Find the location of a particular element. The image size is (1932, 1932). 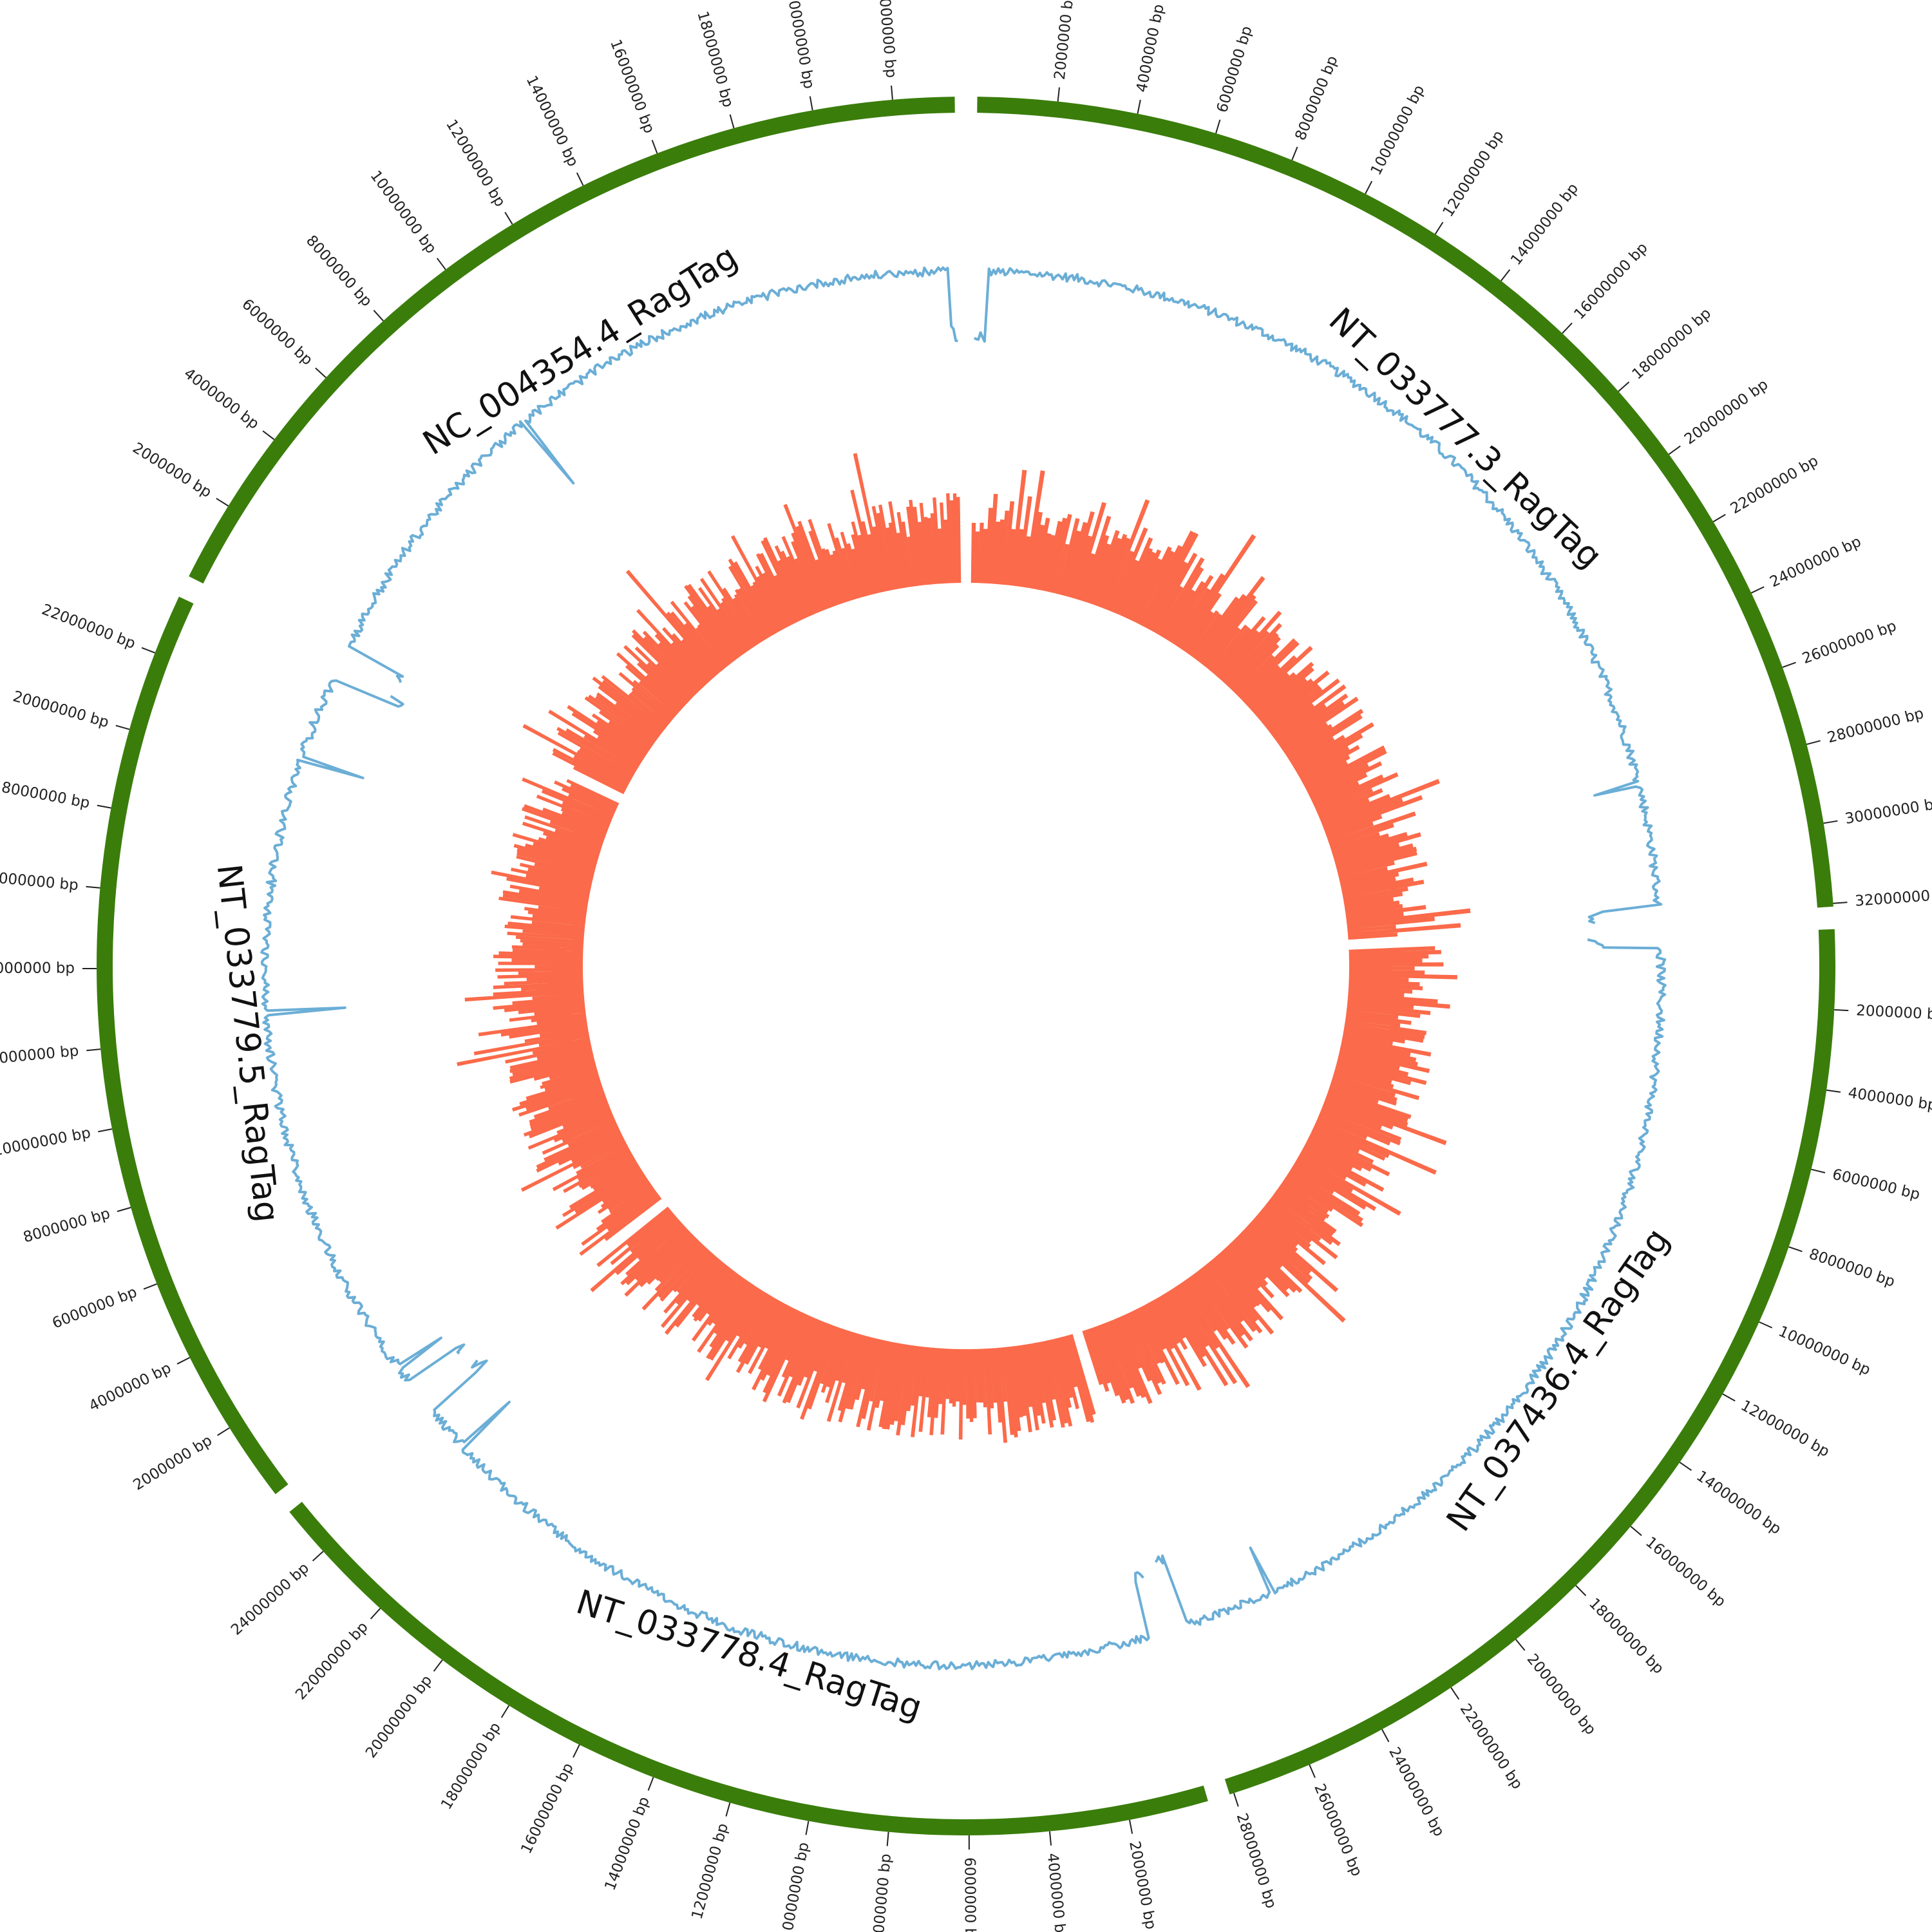

gc-line-nc-004354-4-ragtag is located at coordinates (653, 475).